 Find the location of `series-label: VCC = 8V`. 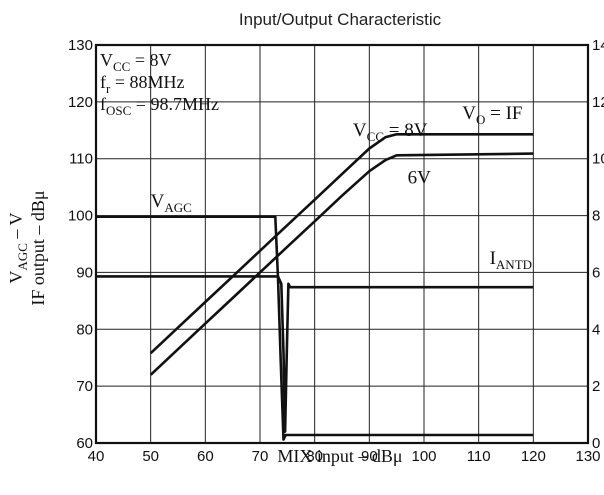

series-label: VCC = 8V is located at coordinates (390, 132).